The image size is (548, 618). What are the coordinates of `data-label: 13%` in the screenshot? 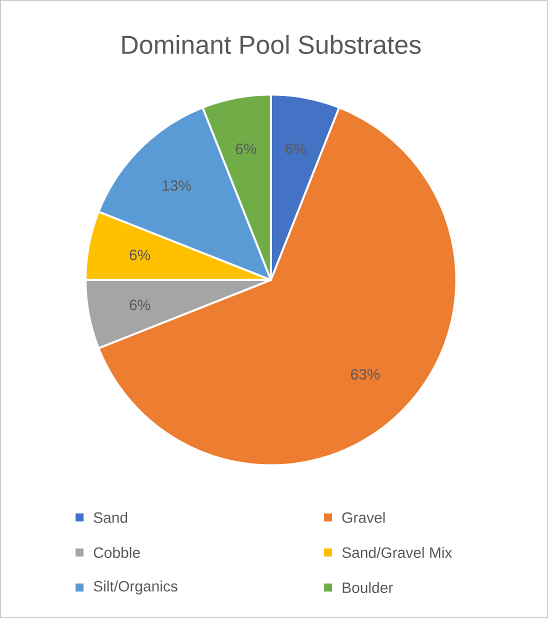 It's located at (177, 185).